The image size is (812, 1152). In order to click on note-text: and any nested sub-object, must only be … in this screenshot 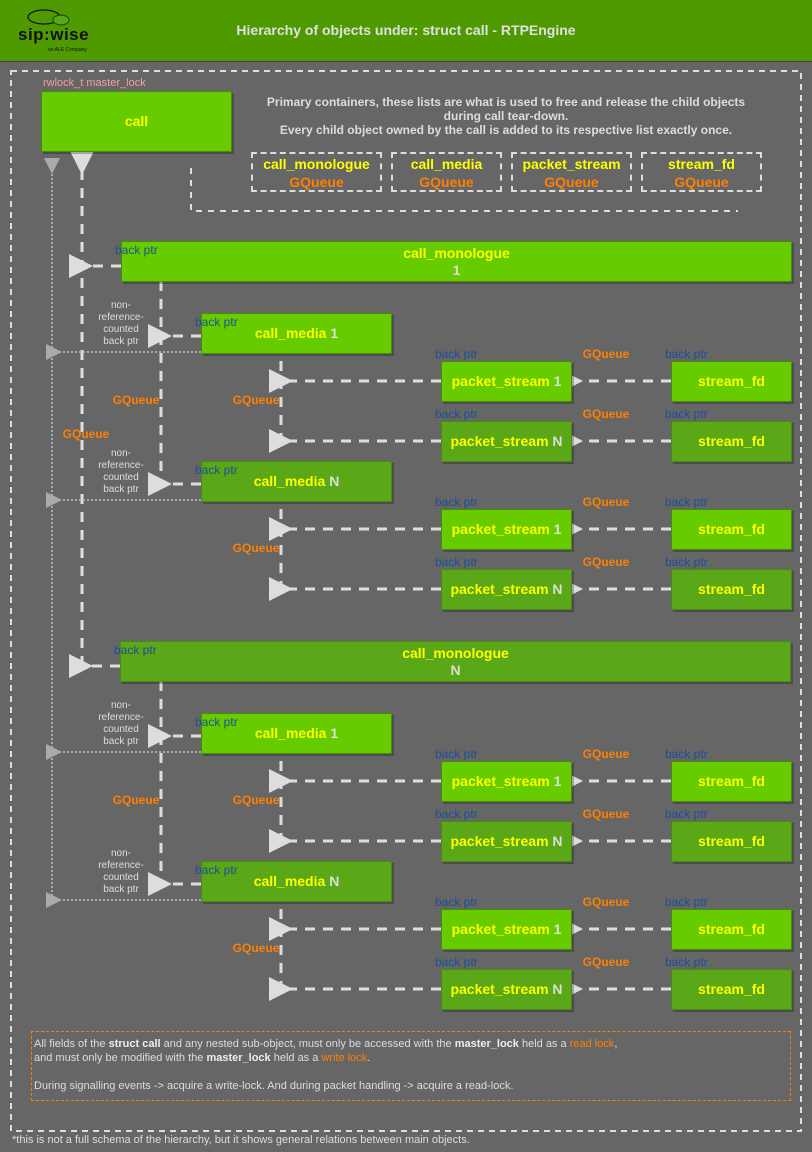, I will do `click(307, 1044)`.